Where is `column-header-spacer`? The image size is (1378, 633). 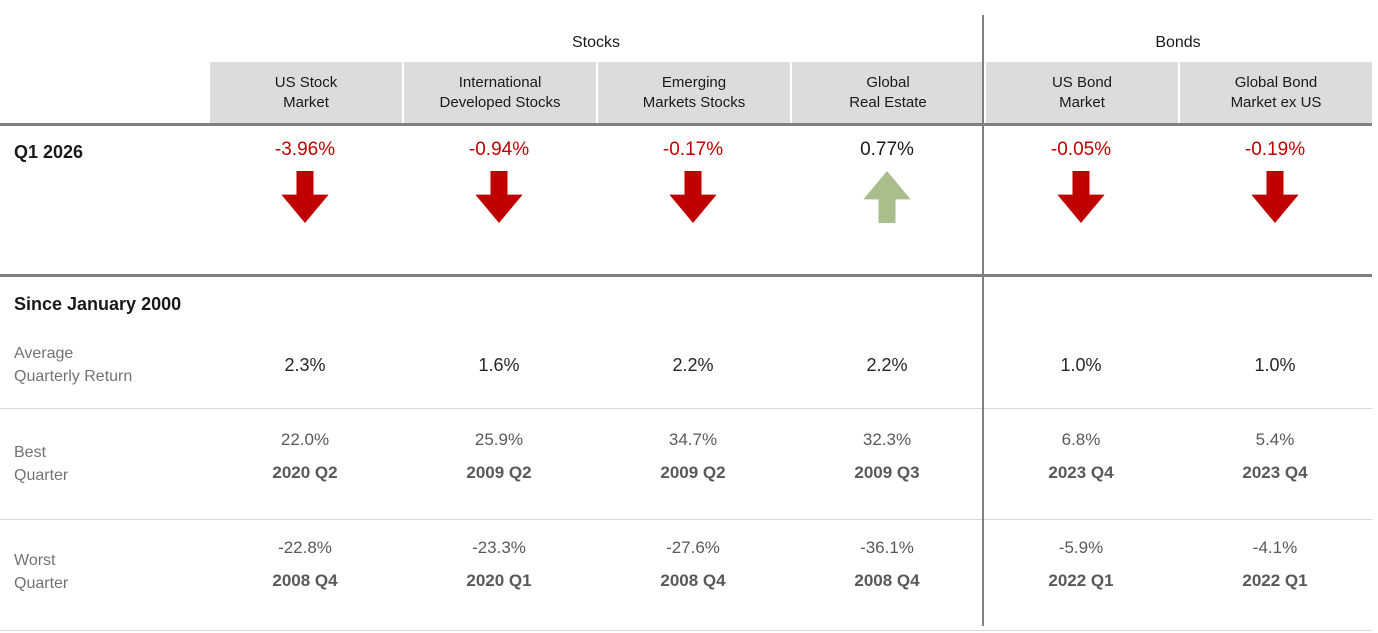 column-header-spacer is located at coordinates (104, 92).